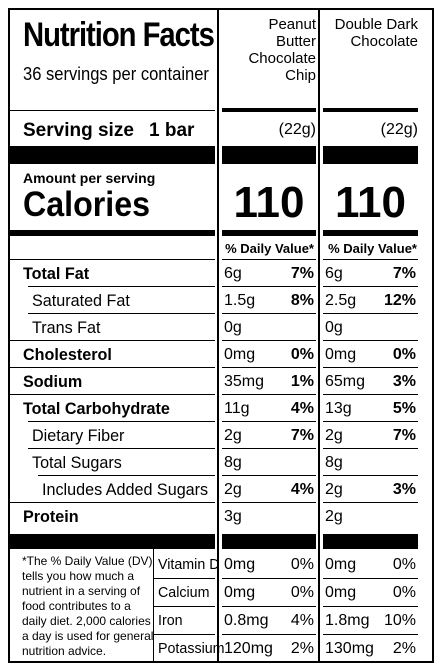 The image size is (442, 670). Describe the element at coordinates (302, 354) in the screenshot. I see `nutrient-daily-value: 0%` at that location.